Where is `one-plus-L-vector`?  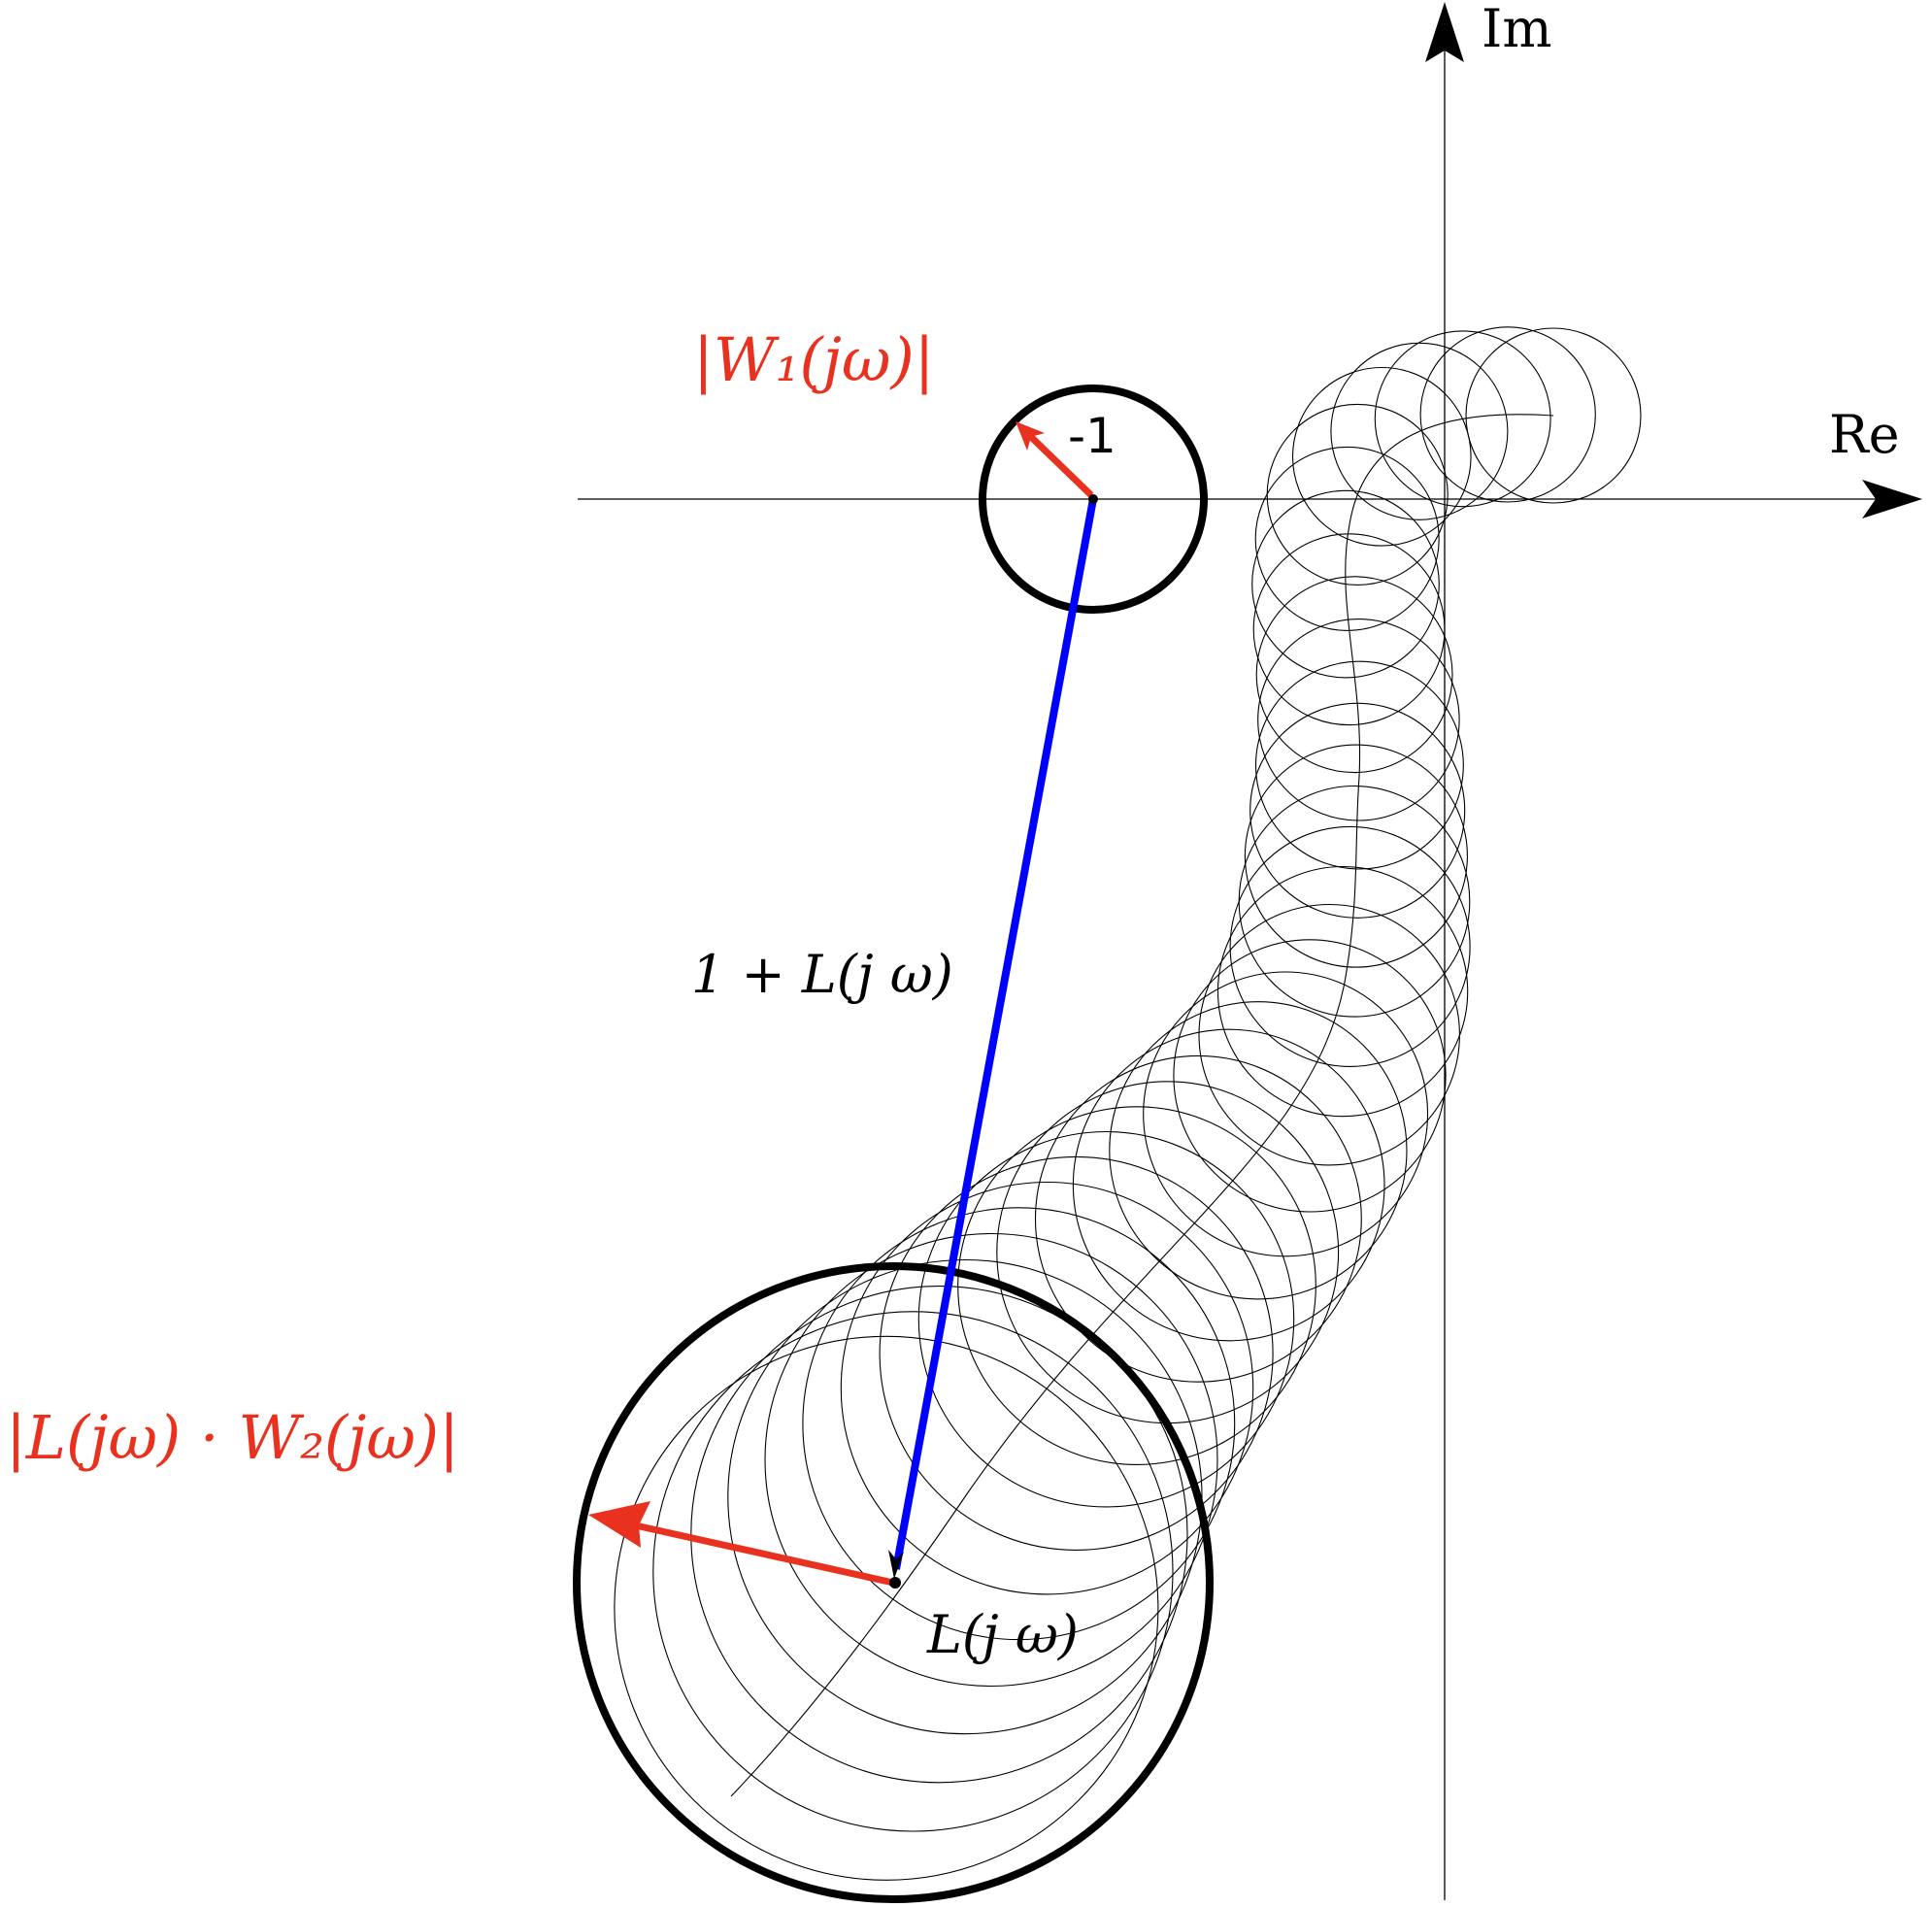
one-plus-L-vector is located at coordinates (994, 1034).